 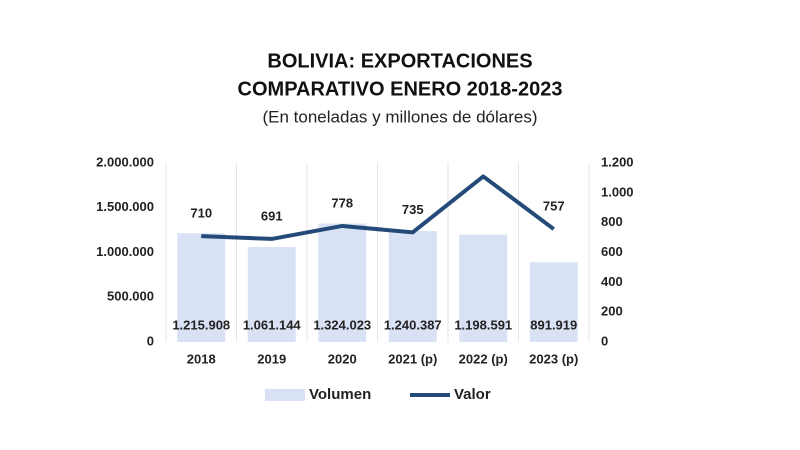 What do you see at coordinates (272, 215) in the screenshot?
I see `line-value-label: 691` at bounding box center [272, 215].